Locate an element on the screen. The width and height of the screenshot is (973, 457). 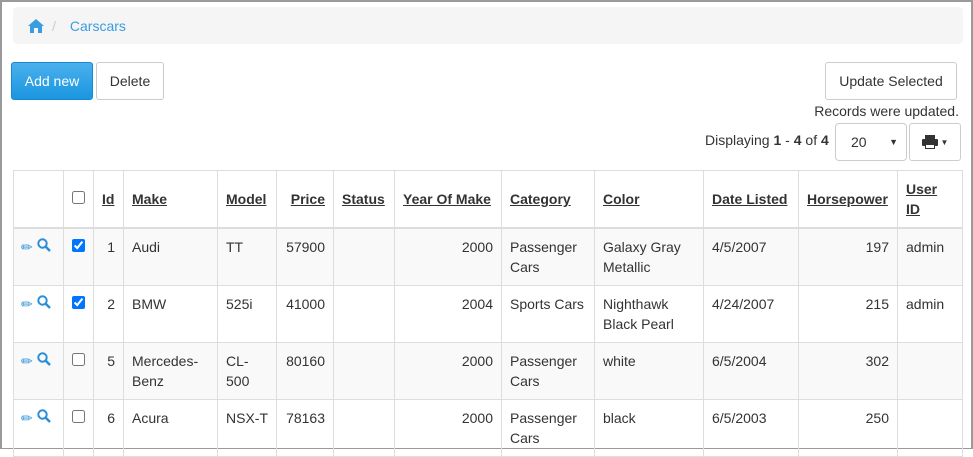
select-all-checkbox is located at coordinates (78, 197).